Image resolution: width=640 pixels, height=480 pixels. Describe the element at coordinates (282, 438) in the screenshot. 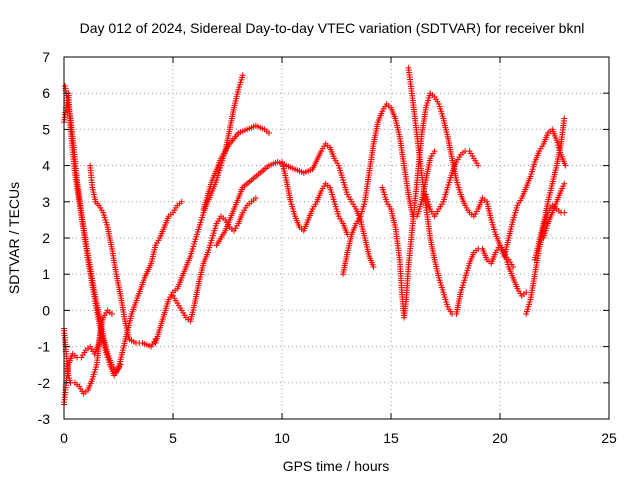

I see `x-tick-label: 10` at that location.